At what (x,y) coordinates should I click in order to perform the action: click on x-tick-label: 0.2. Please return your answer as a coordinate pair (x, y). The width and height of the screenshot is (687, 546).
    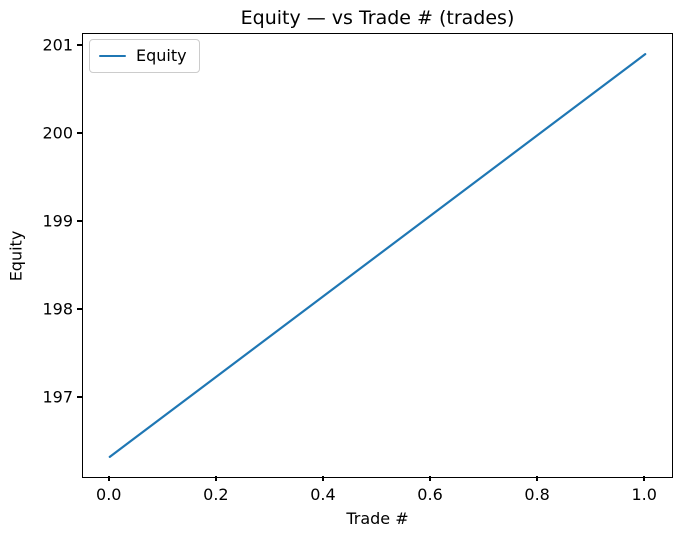
    Looking at the image, I should click on (216, 494).